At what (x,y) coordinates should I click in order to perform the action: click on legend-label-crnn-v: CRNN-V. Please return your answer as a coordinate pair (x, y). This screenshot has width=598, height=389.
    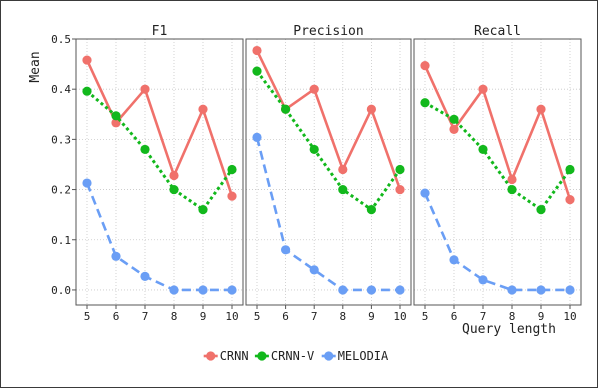
    Looking at the image, I should click on (292, 356).